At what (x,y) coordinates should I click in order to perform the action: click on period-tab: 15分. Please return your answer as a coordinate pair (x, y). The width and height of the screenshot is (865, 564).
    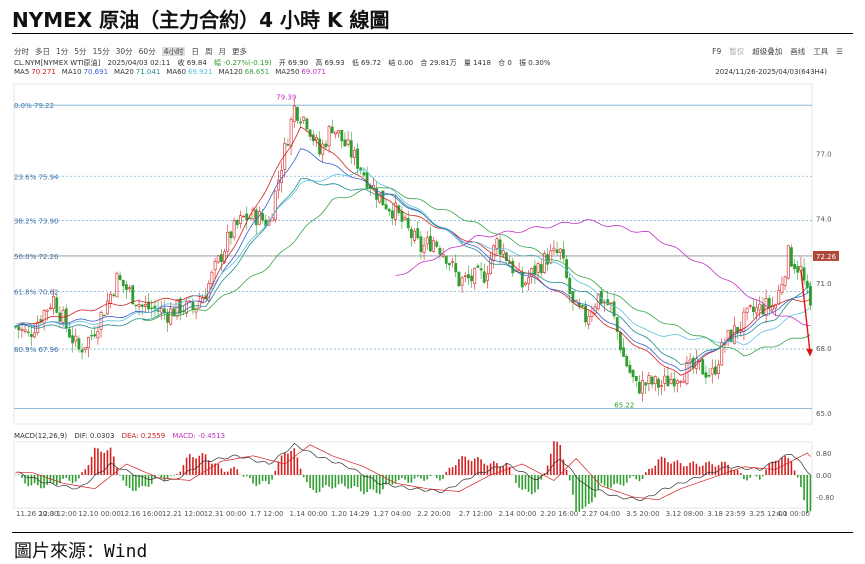
    Looking at the image, I should click on (101, 51).